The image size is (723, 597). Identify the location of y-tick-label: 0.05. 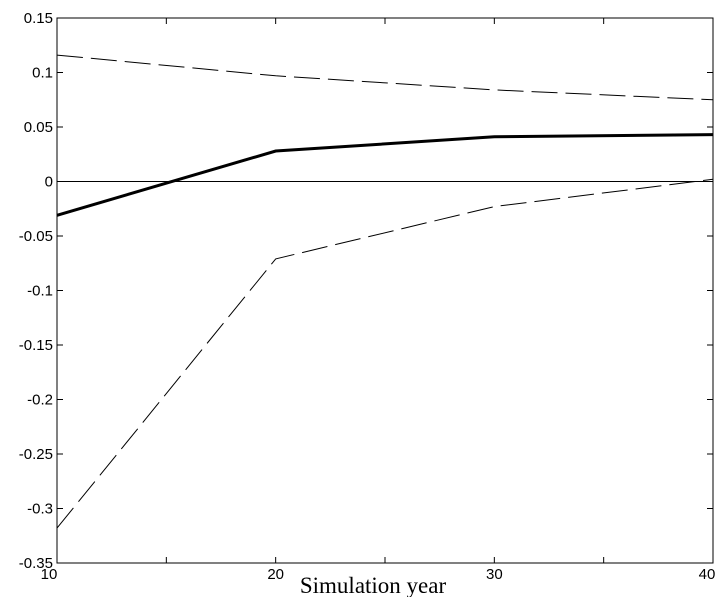
(38, 127).